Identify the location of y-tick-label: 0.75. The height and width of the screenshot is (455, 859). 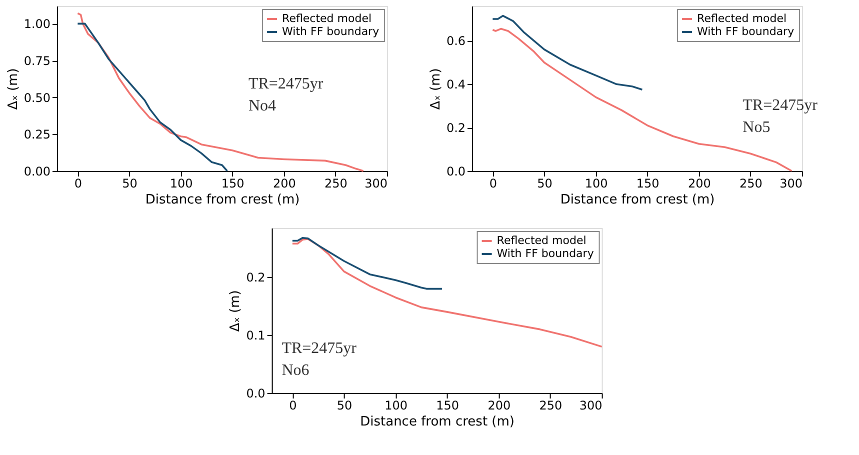
(37, 61).